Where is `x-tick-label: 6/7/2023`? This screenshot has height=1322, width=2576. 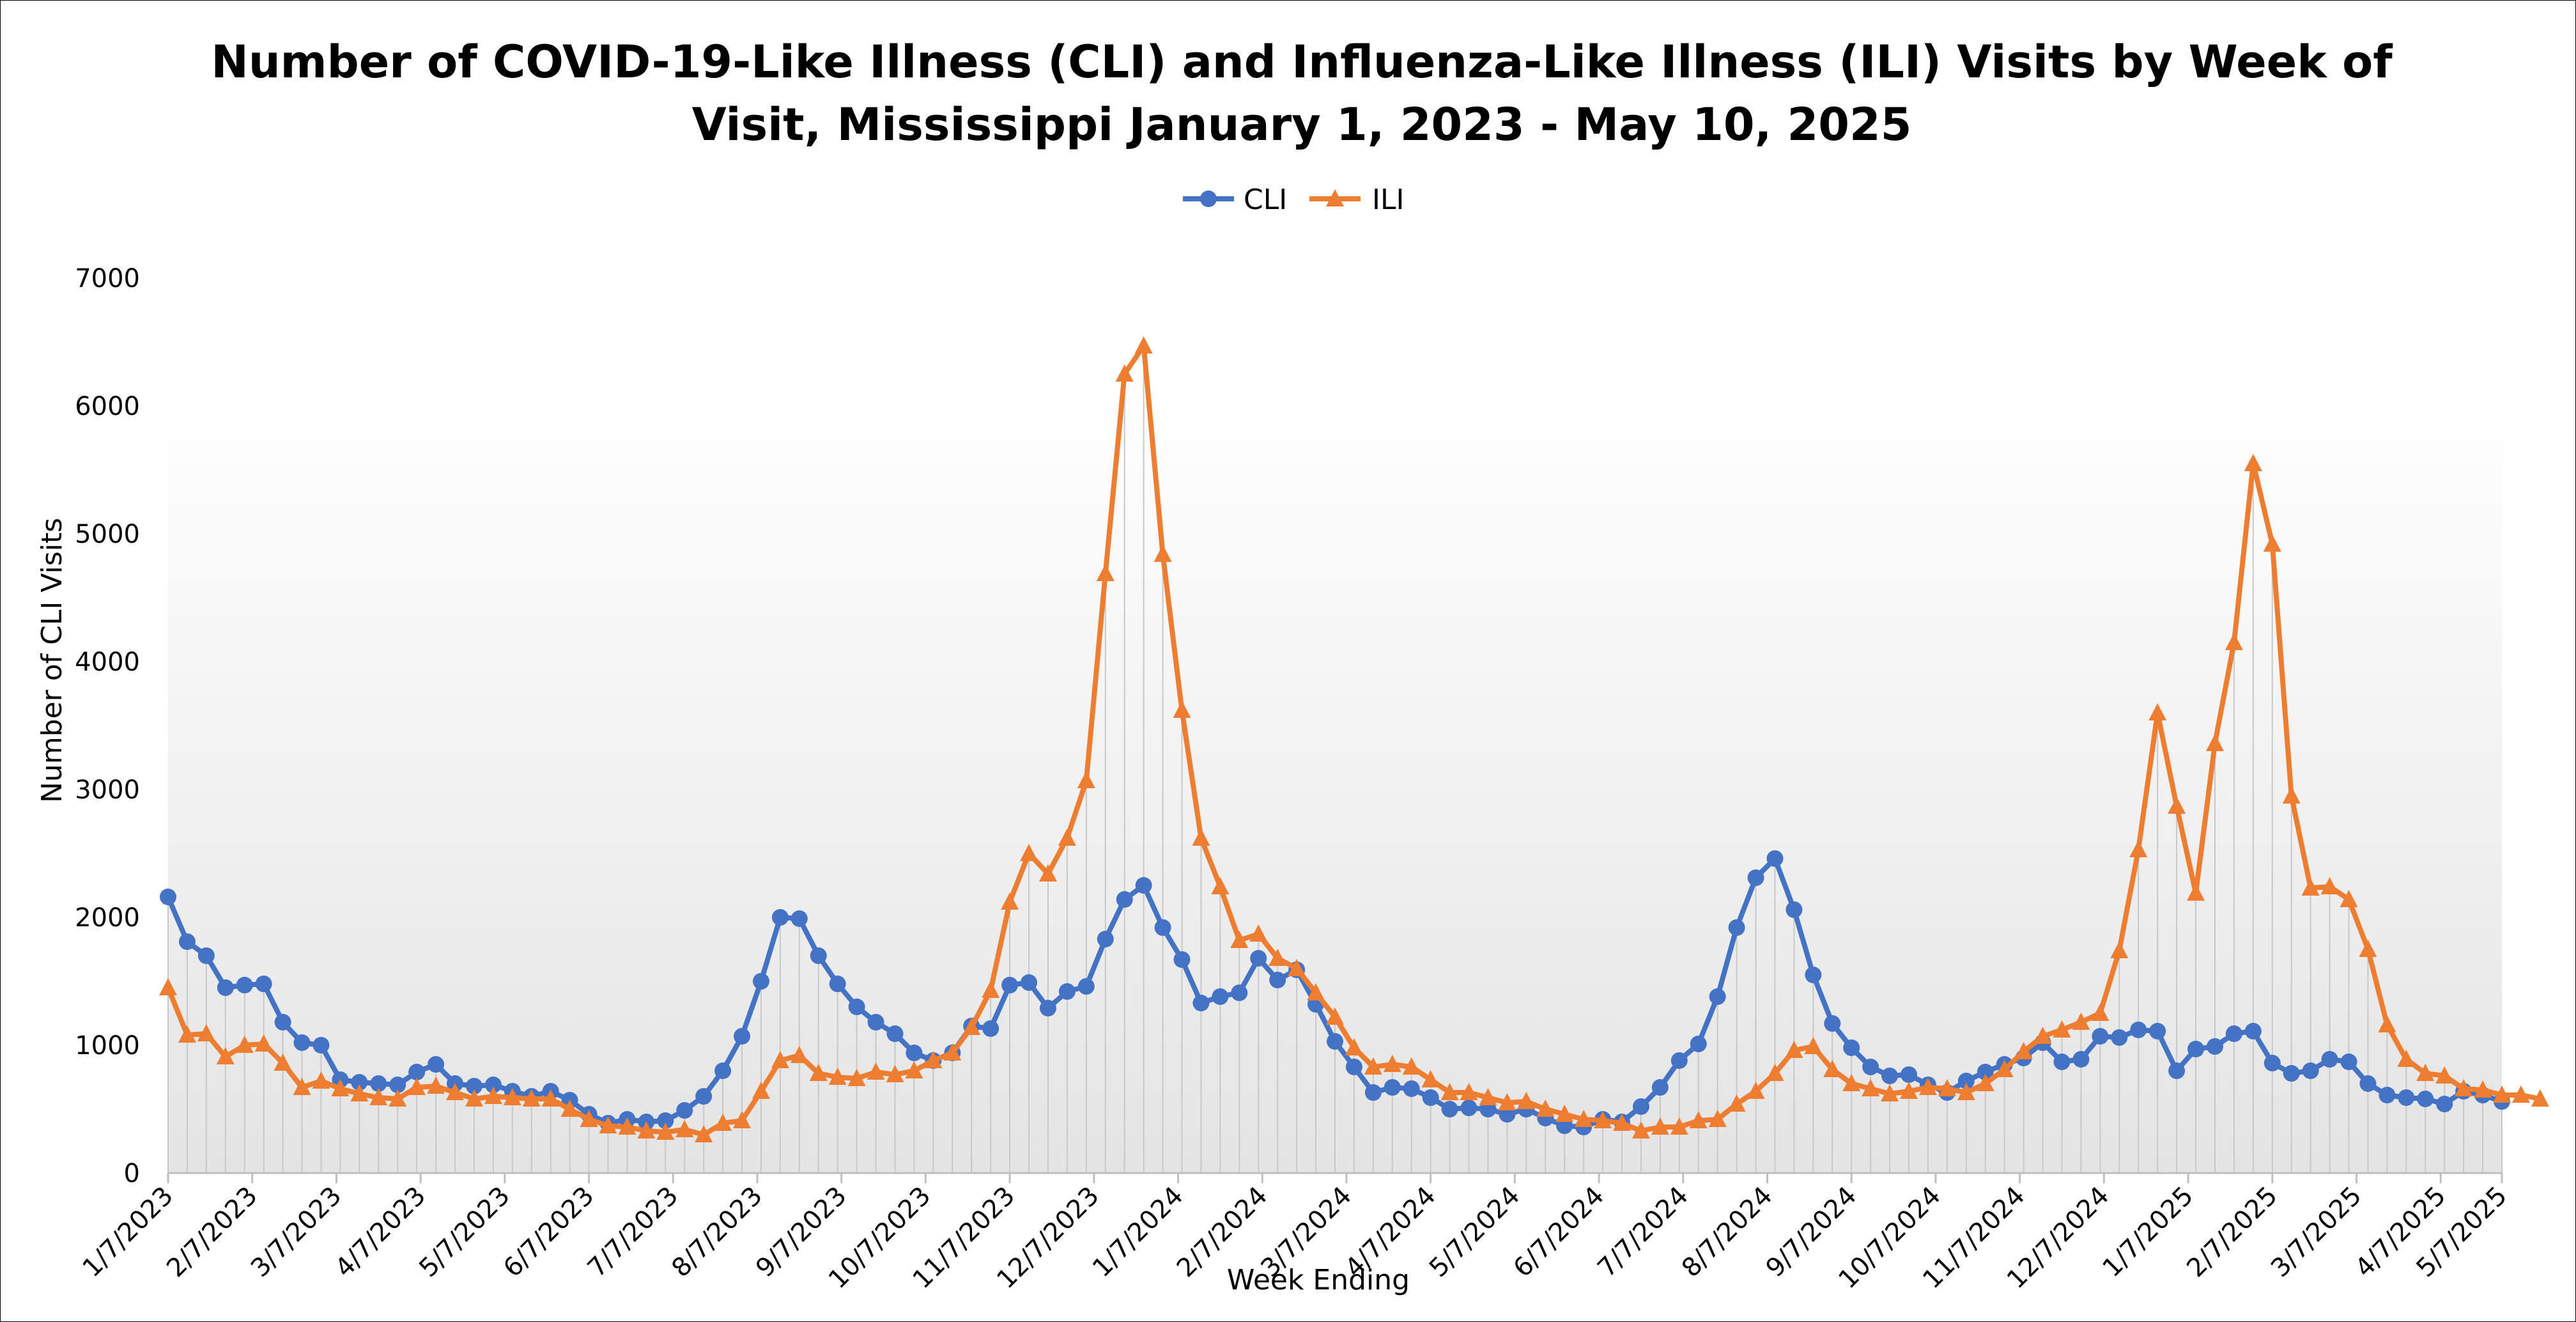
x-tick-label: 6/7/2023 is located at coordinates (549, 1232).